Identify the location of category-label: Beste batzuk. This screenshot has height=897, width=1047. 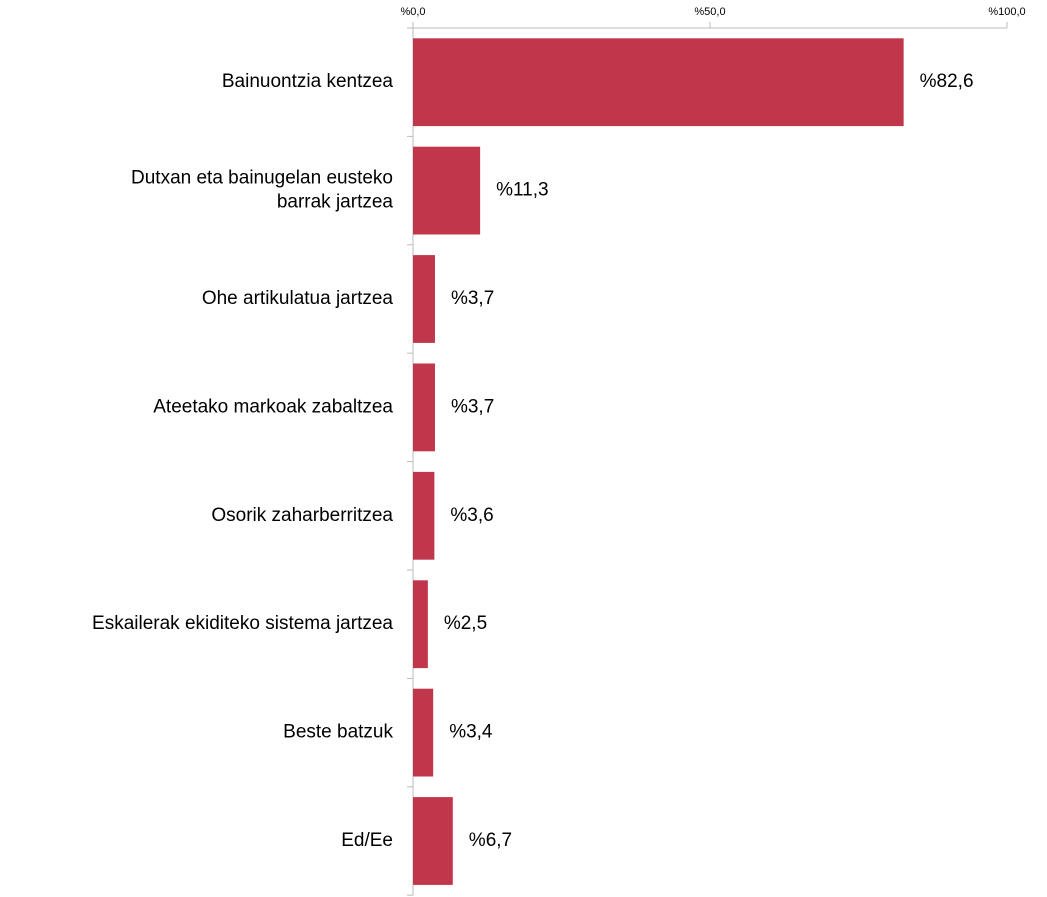
(338, 732).